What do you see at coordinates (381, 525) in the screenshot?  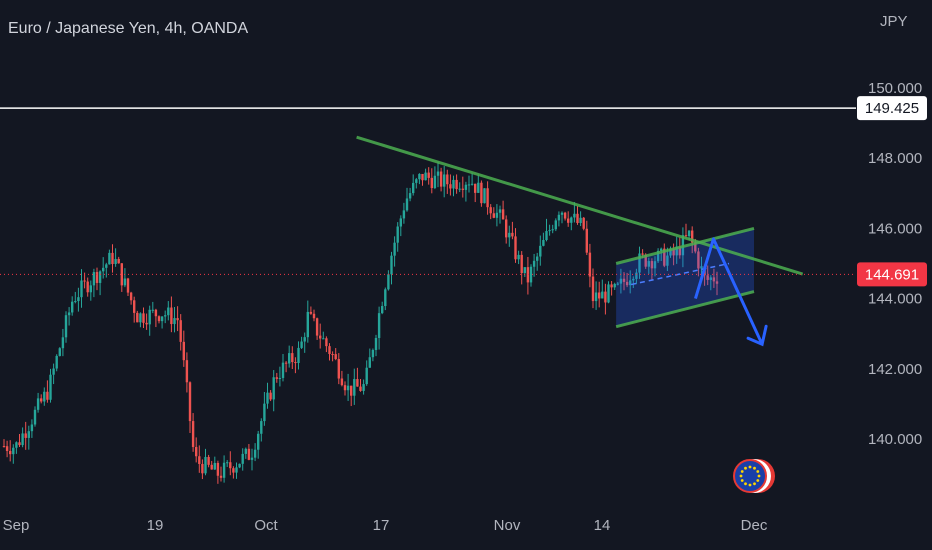 I see `time-tick-label: 17` at bounding box center [381, 525].